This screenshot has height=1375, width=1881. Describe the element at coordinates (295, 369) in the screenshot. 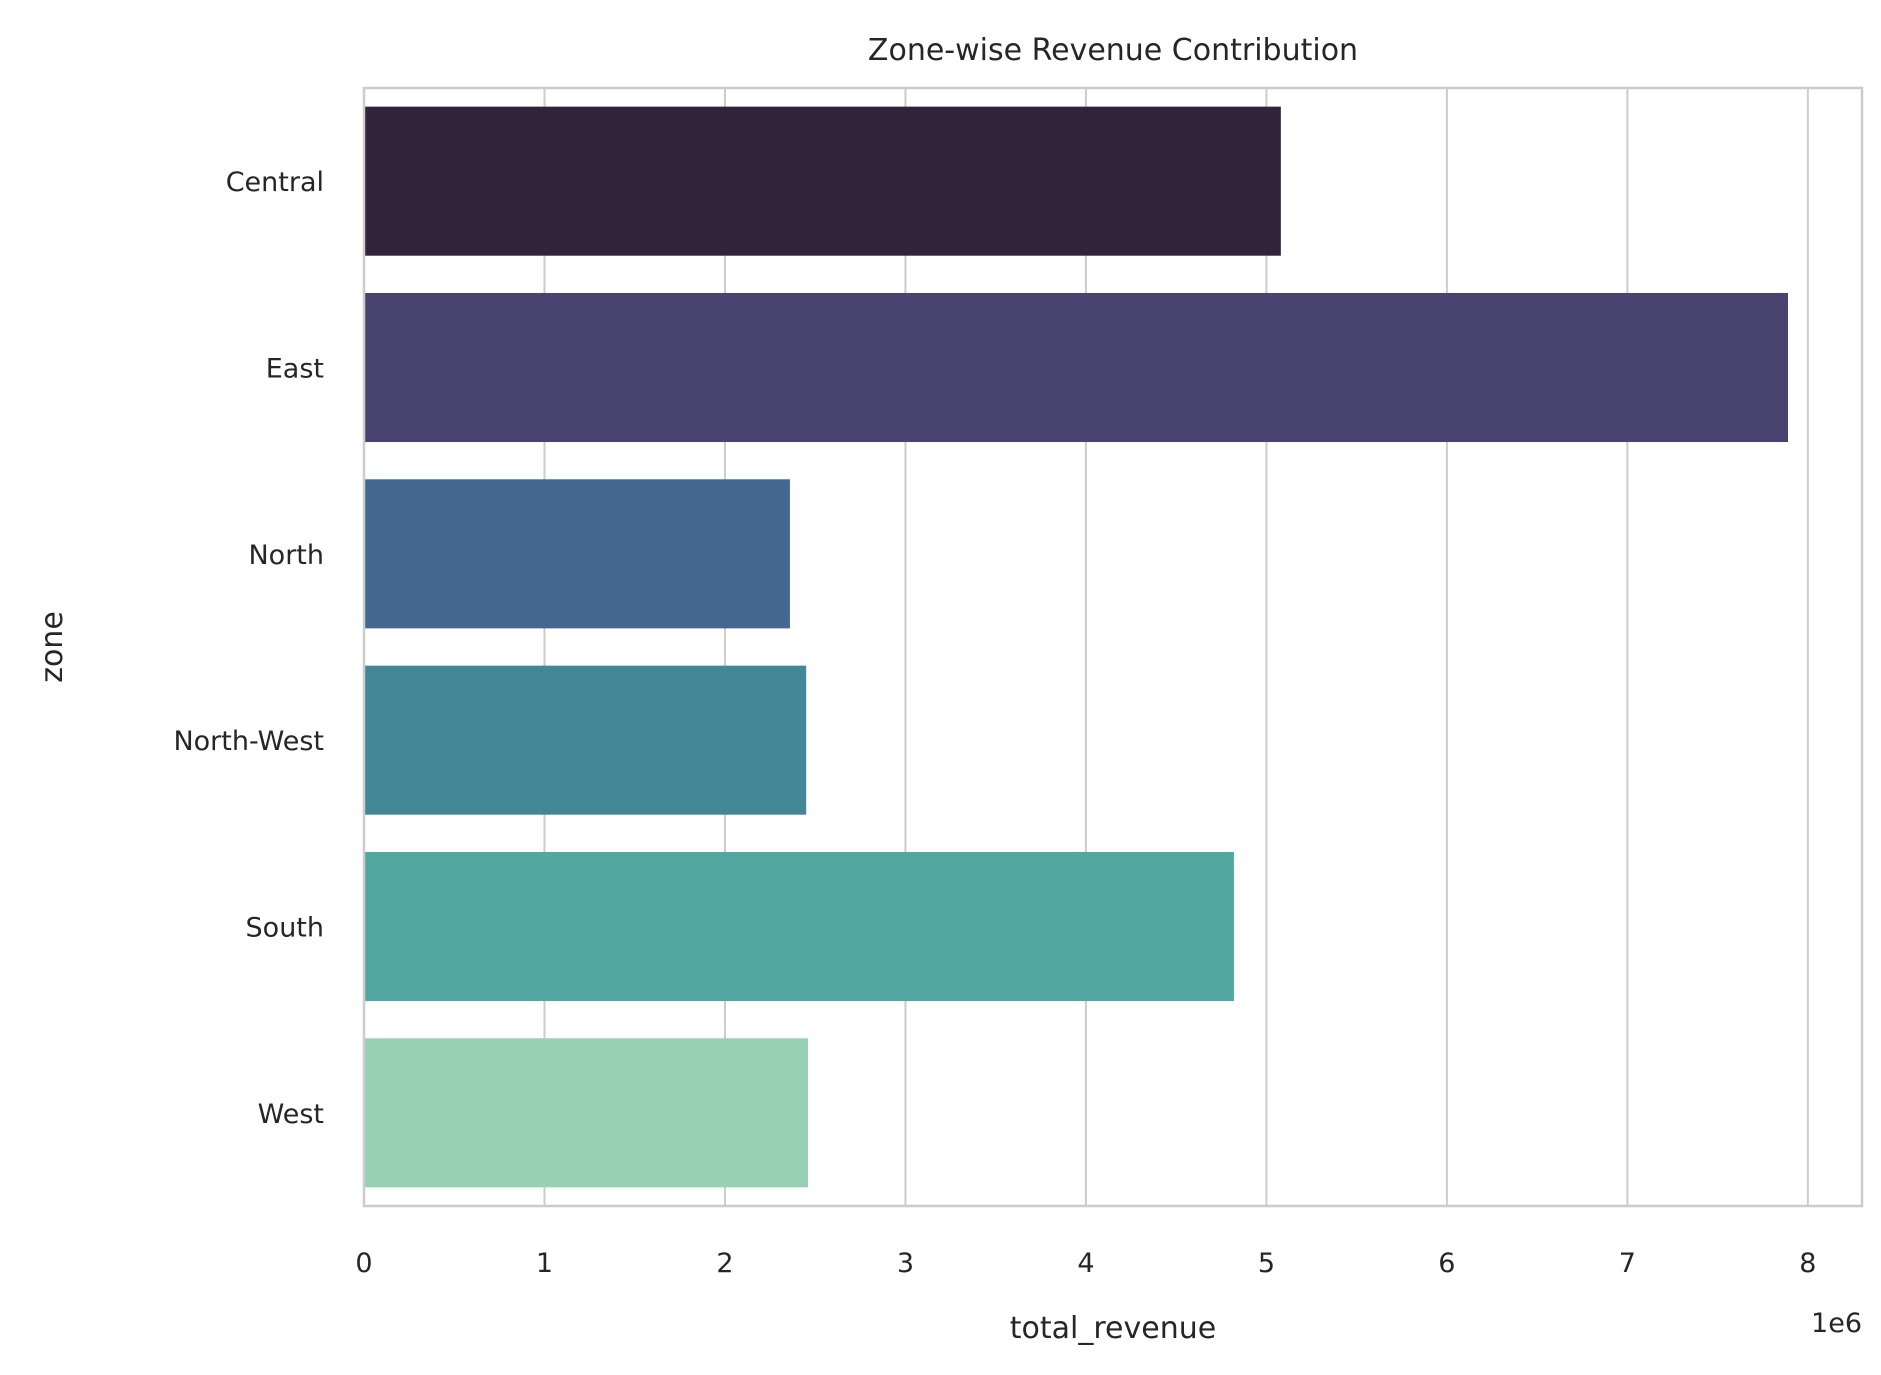

I see `y-tick-label: East` at that location.